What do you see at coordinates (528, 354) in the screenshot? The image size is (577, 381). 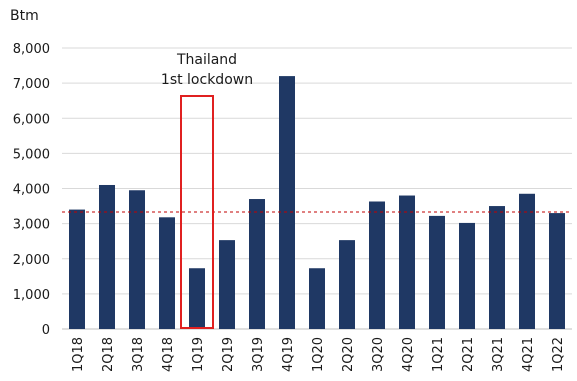 I see `x-tick-label: 4Q21` at bounding box center [528, 354].